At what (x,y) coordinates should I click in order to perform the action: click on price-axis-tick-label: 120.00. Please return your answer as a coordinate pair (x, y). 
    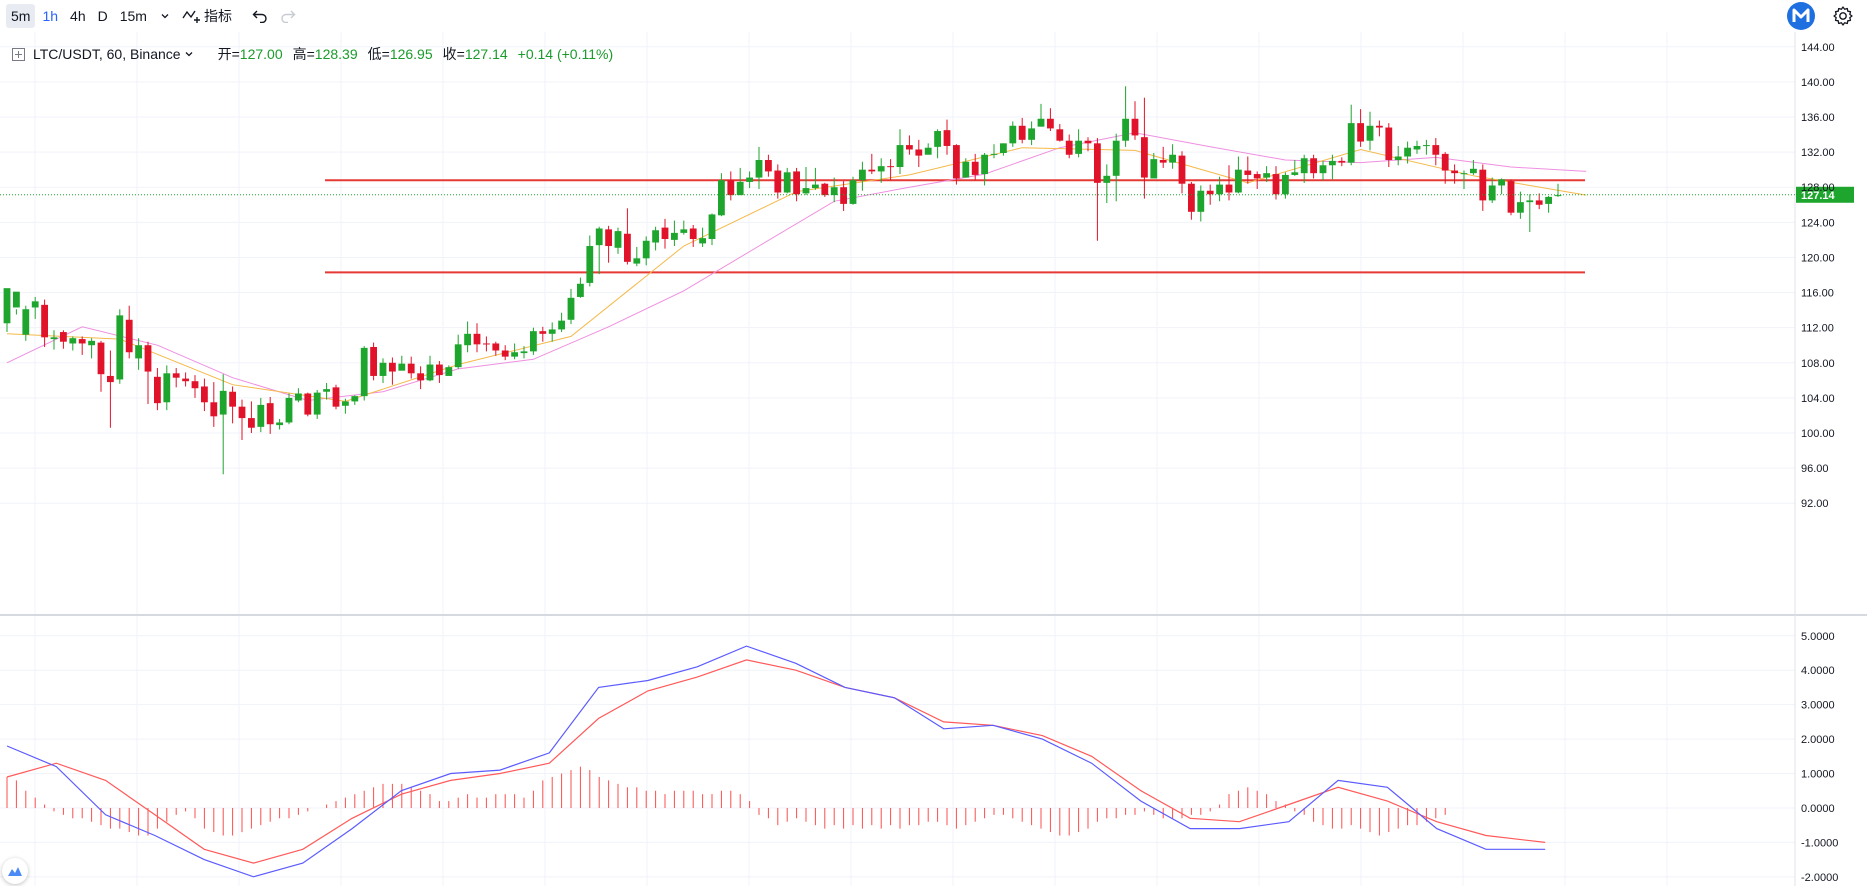
    Looking at the image, I should click on (1818, 258).